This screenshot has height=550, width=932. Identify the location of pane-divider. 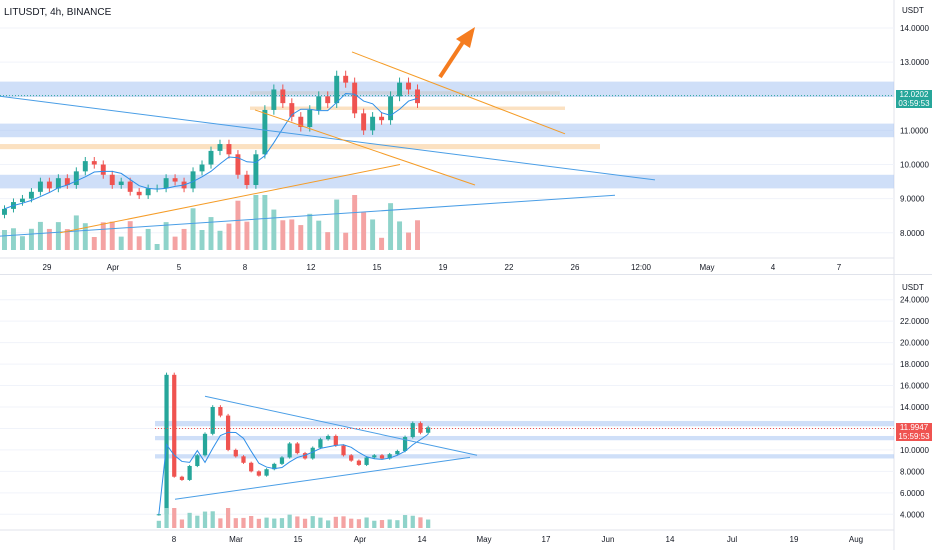
(466, 274).